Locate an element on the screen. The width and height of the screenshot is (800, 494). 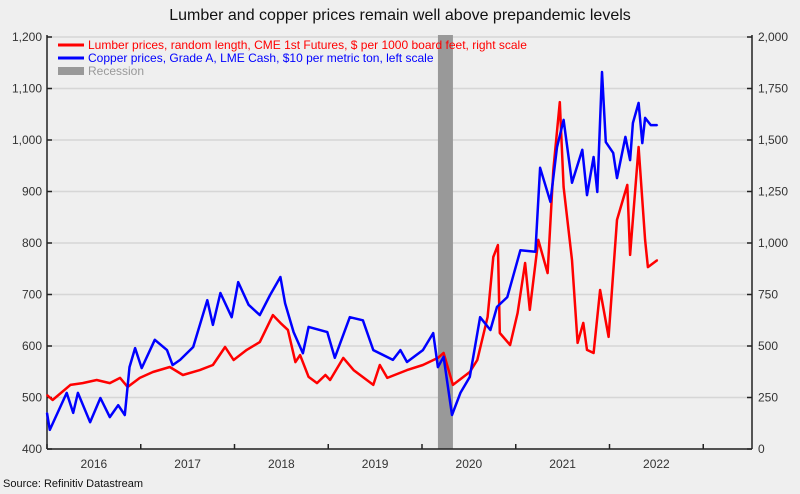
legend-label-recession: Recession is located at coordinates (116, 71).